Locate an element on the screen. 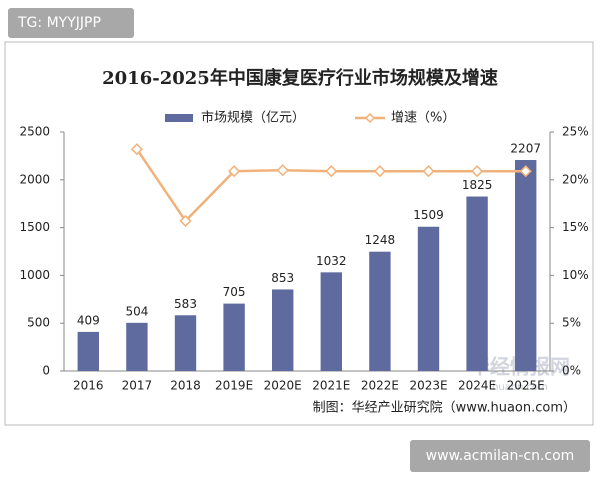  legend-label: 增速（%） is located at coordinates (423, 118).